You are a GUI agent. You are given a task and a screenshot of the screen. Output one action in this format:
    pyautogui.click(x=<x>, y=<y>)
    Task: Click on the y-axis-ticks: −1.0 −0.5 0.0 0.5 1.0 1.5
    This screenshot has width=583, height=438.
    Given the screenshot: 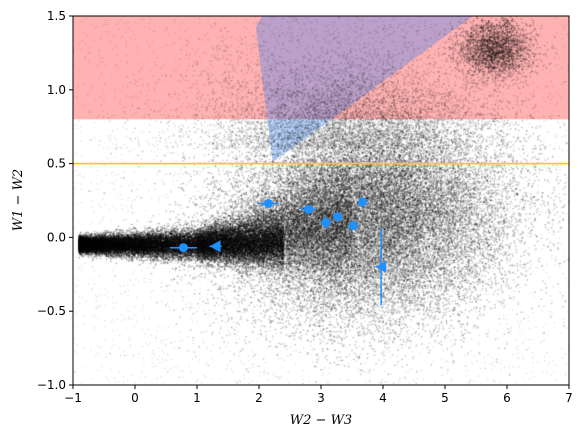 What is the action you would take?
    pyautogui.click(x=55, y=200)
    